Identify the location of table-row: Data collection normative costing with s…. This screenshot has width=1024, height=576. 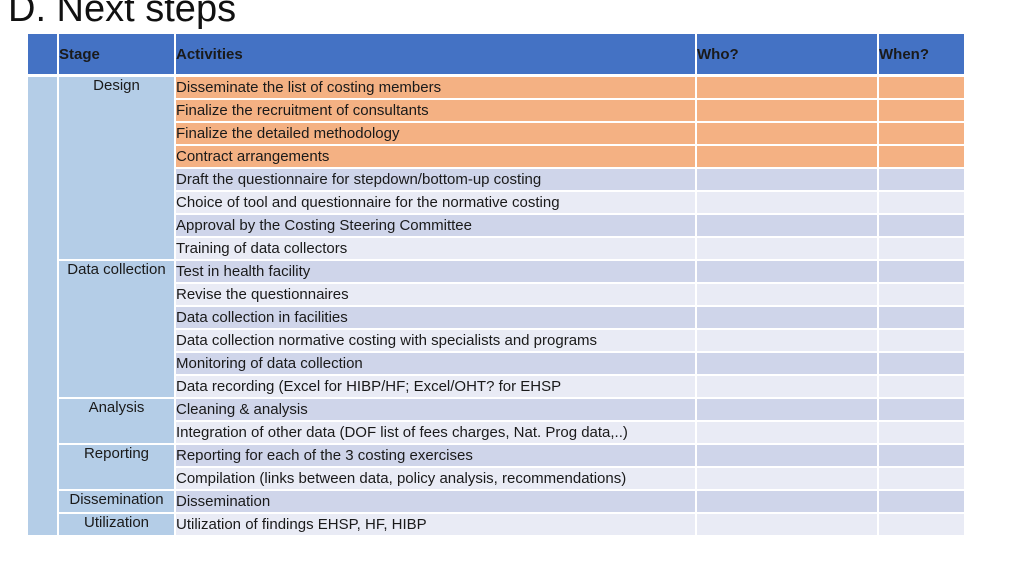
(496, 340).